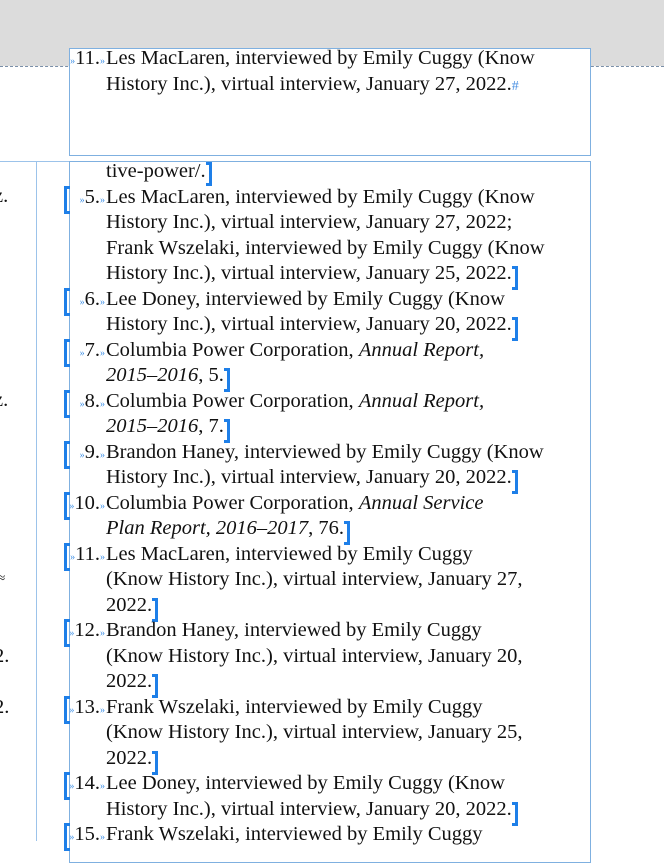 The image size is (664, 863). I want to click on frame-edge-left, so click(34, 161).